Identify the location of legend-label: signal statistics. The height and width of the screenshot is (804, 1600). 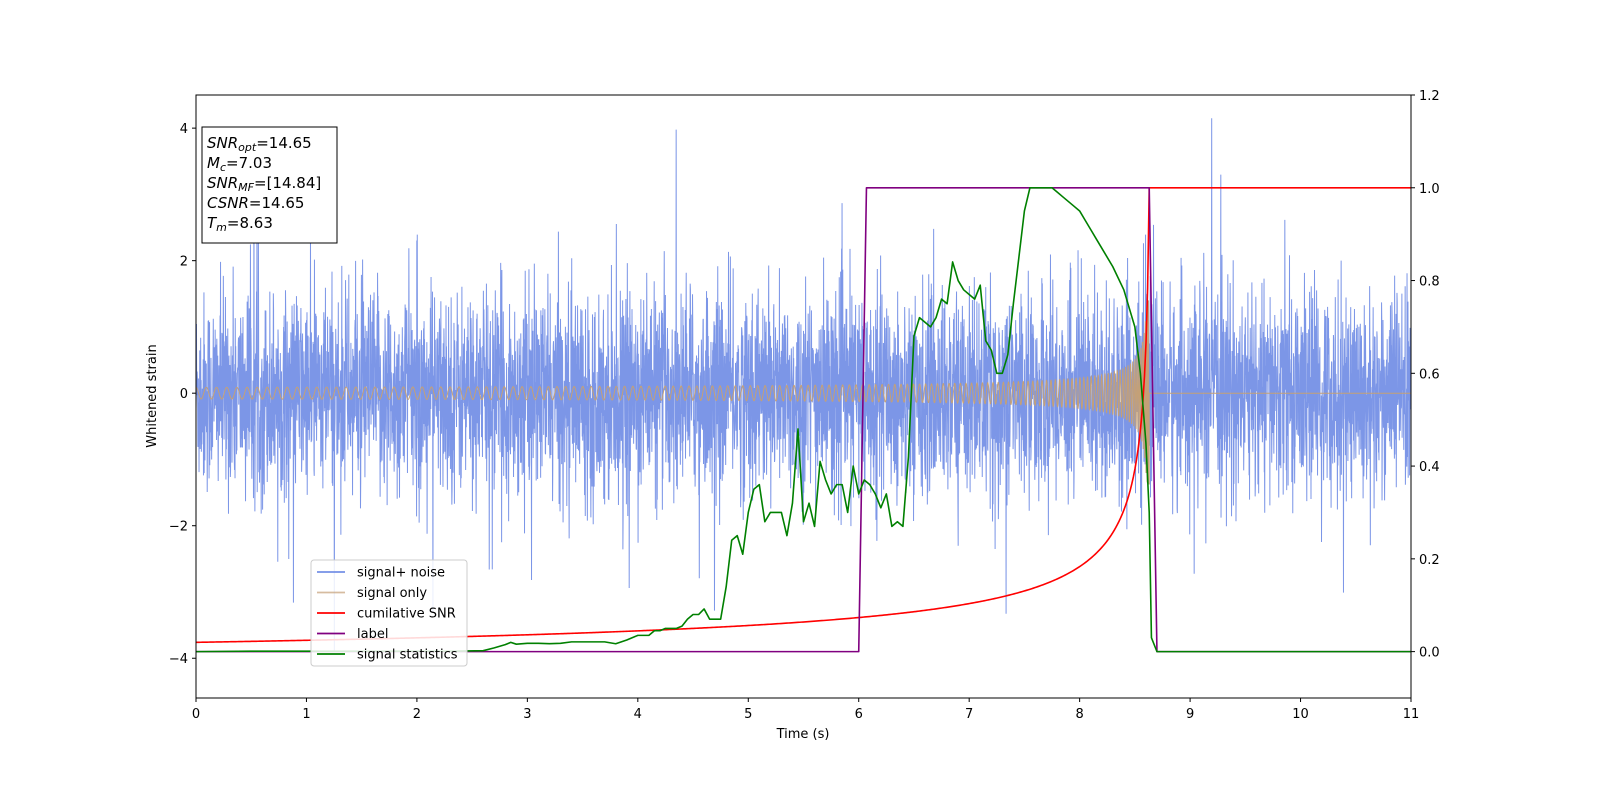
(407, 655).